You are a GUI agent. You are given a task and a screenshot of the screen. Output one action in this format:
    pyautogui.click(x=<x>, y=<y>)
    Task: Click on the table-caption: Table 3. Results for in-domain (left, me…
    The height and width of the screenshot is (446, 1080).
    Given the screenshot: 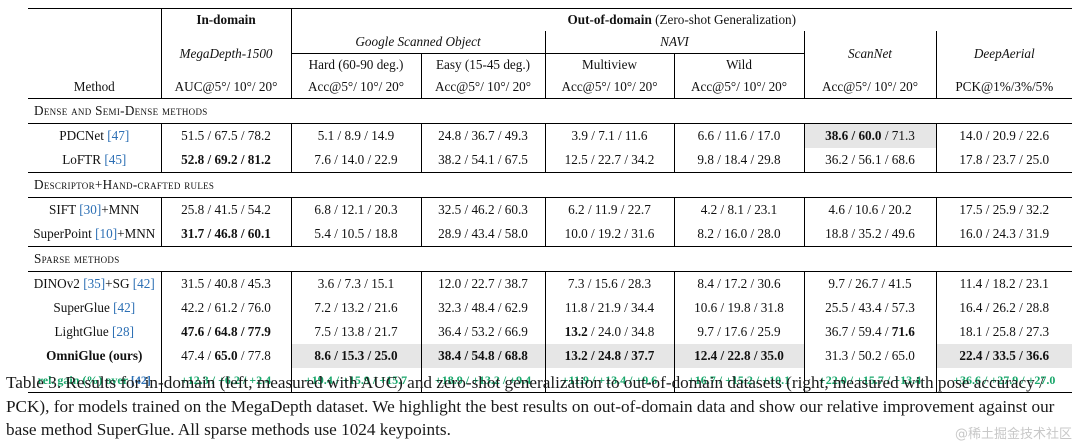 What is the action you would take?
    pyautogui.click(x=530, y=406)
    